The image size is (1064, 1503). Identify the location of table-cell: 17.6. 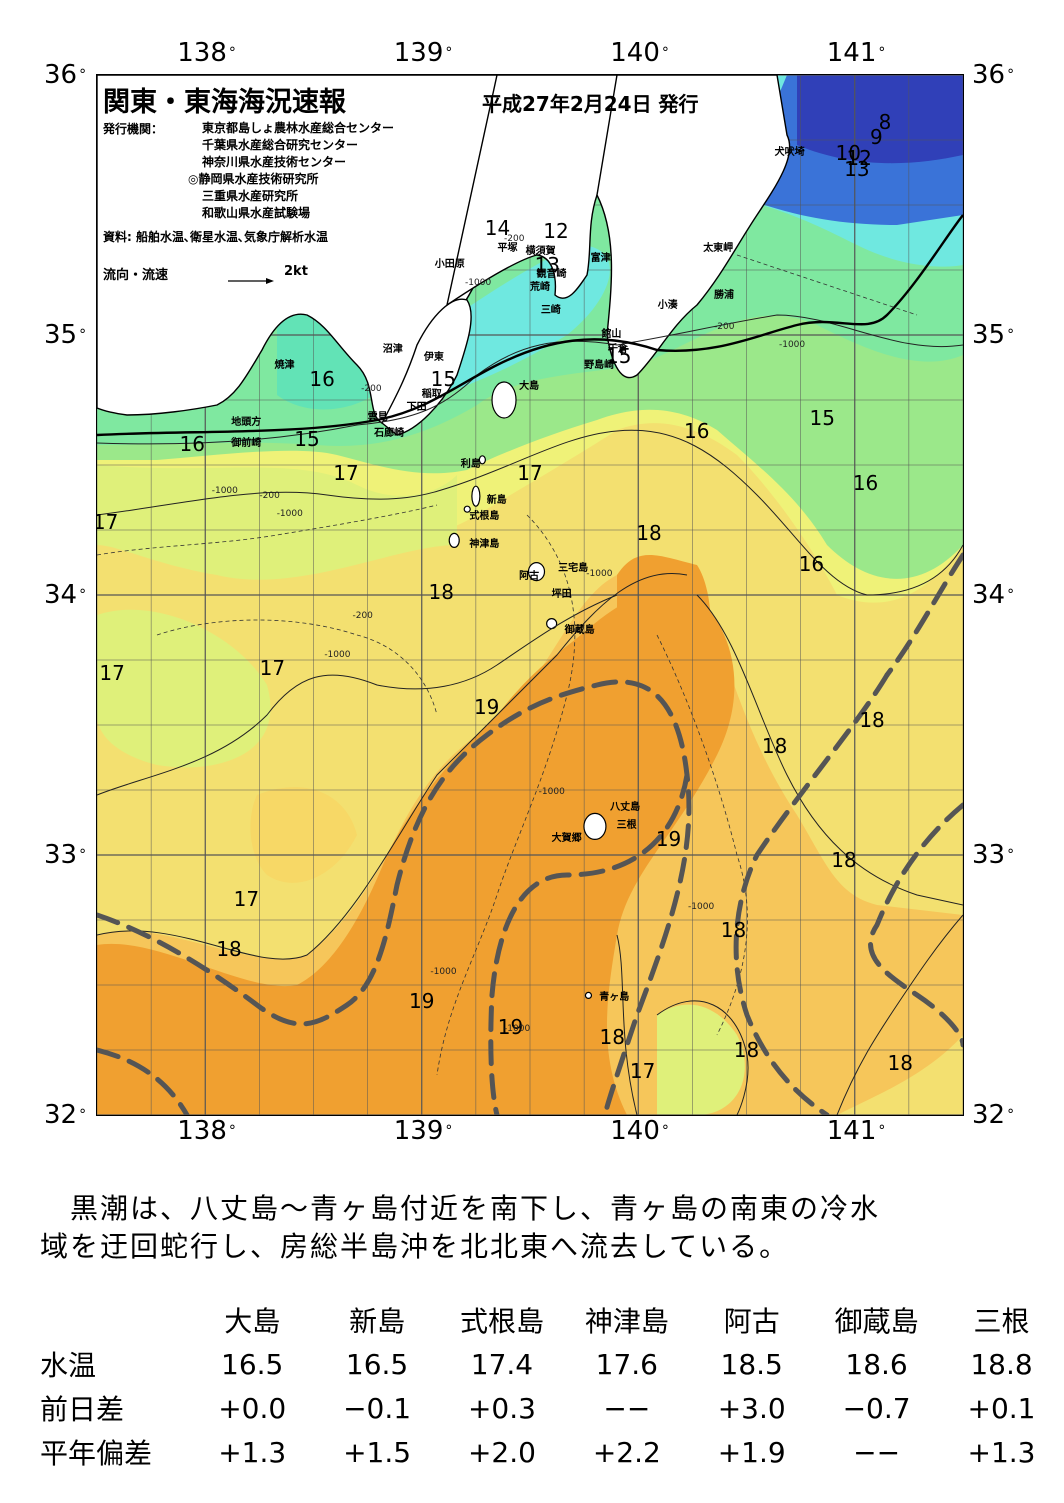
(626, 1364).